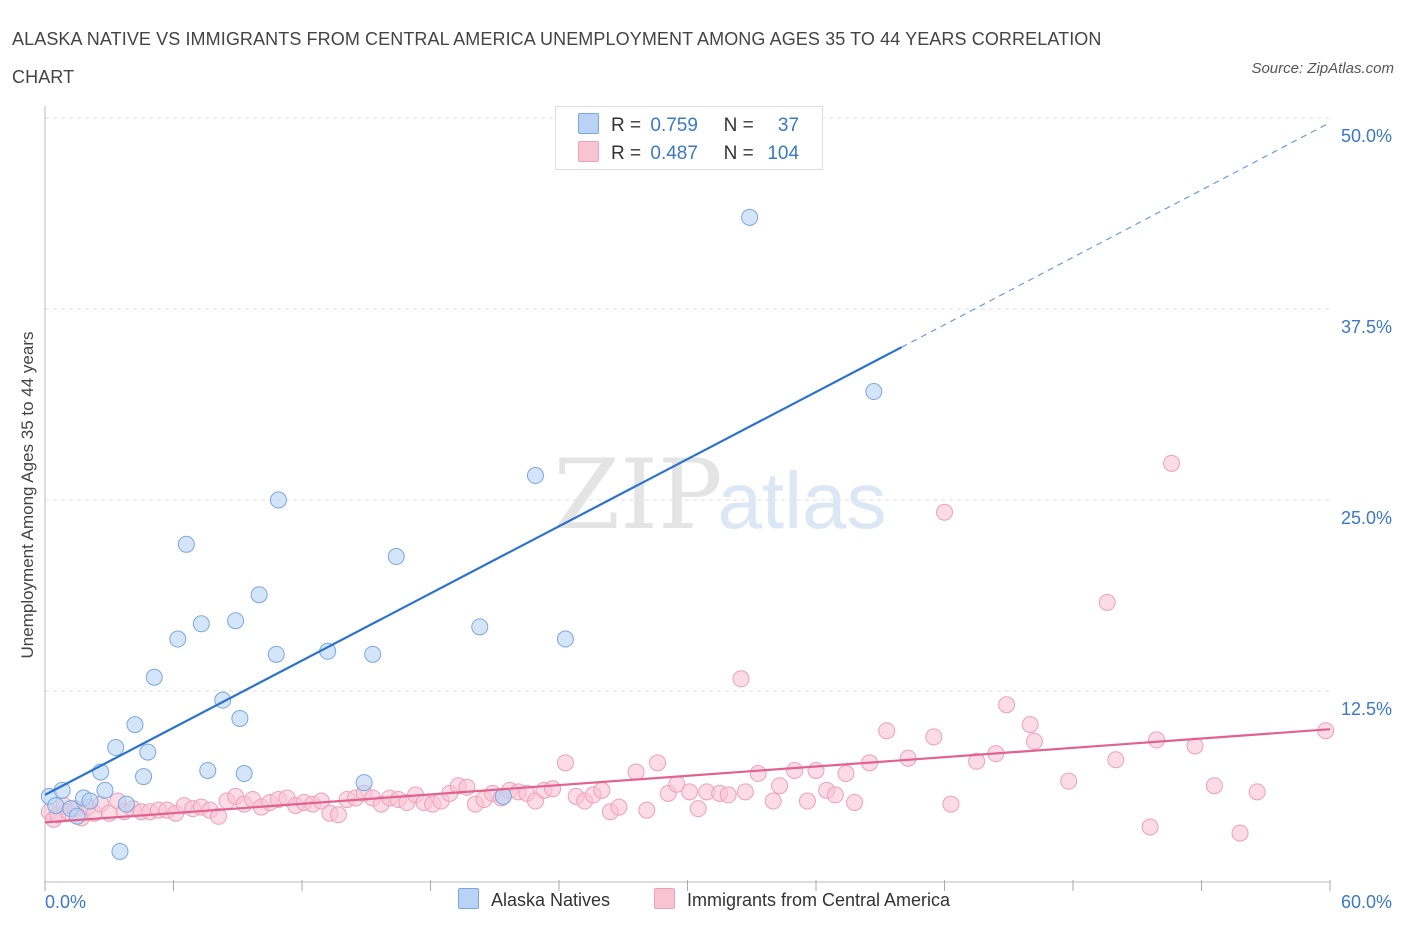 The image size is (1406, 930). I want to click on legend-n-value: 104, so click(783, 153).